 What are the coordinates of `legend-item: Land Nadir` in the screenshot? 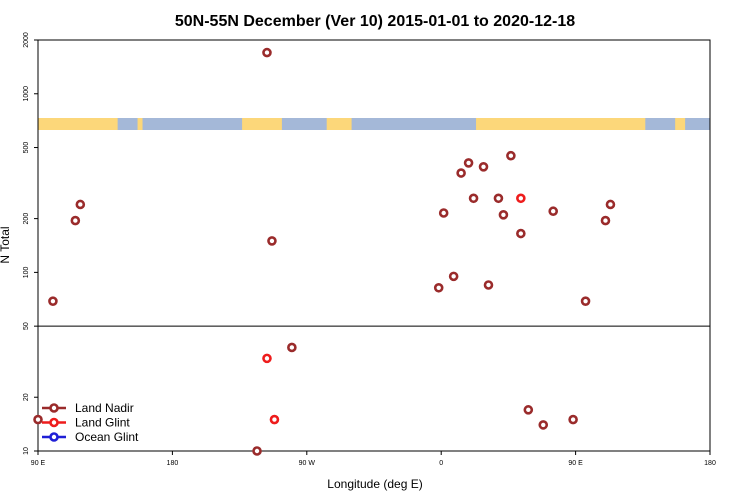 It's located at (88, 408).